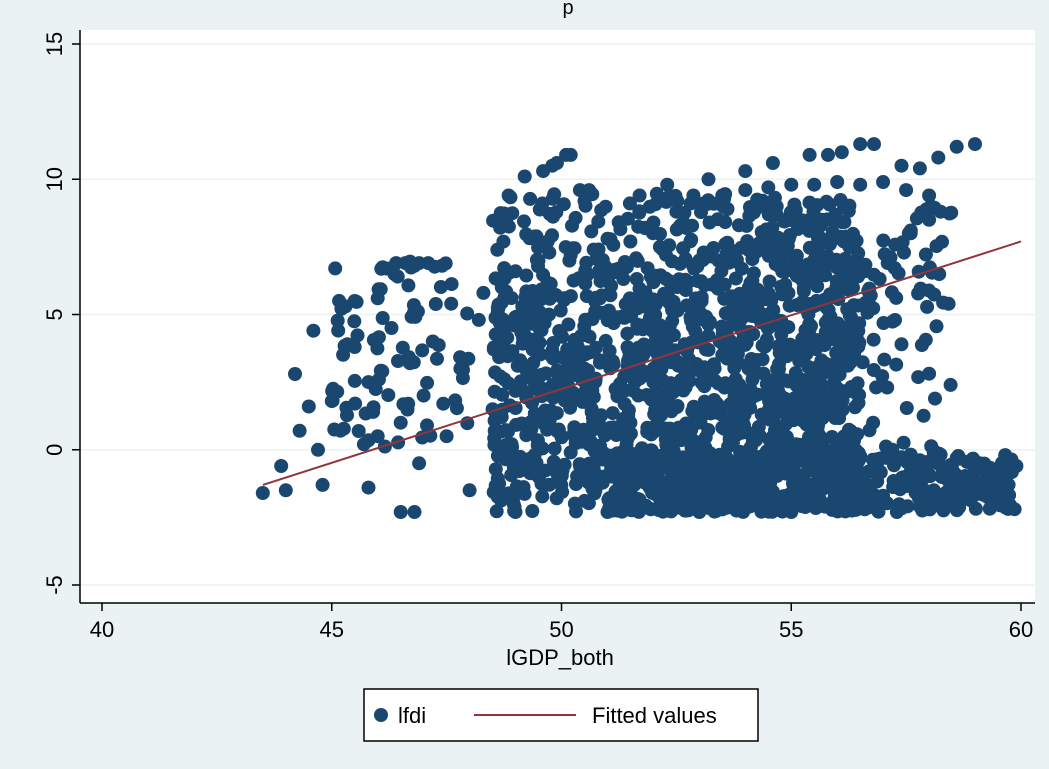 Image resolution: width=1049 pixels, height=769 pixels. What do you see at coordinates (761, 483) in the screenshot?
I see `scatter-point-fill-1921` at bounding box center [761, 483].